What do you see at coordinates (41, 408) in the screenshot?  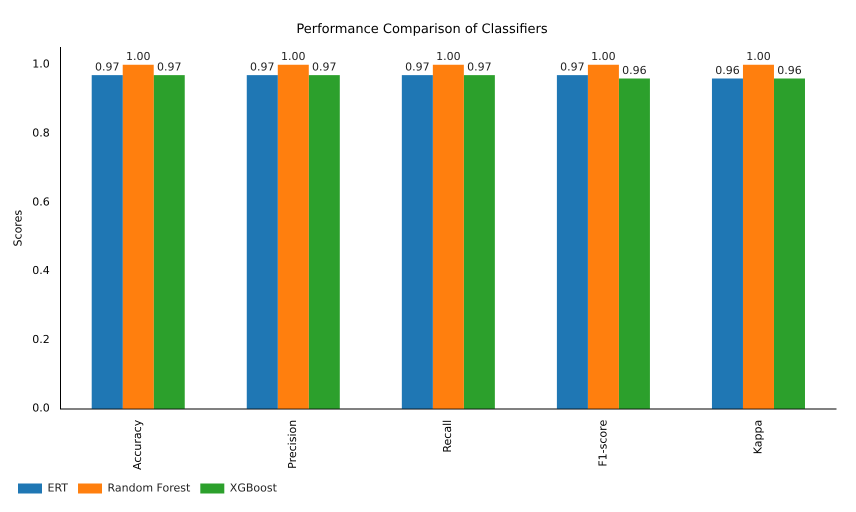 I see `y-tick-label: 0.0` at bounding box center [41, 408].